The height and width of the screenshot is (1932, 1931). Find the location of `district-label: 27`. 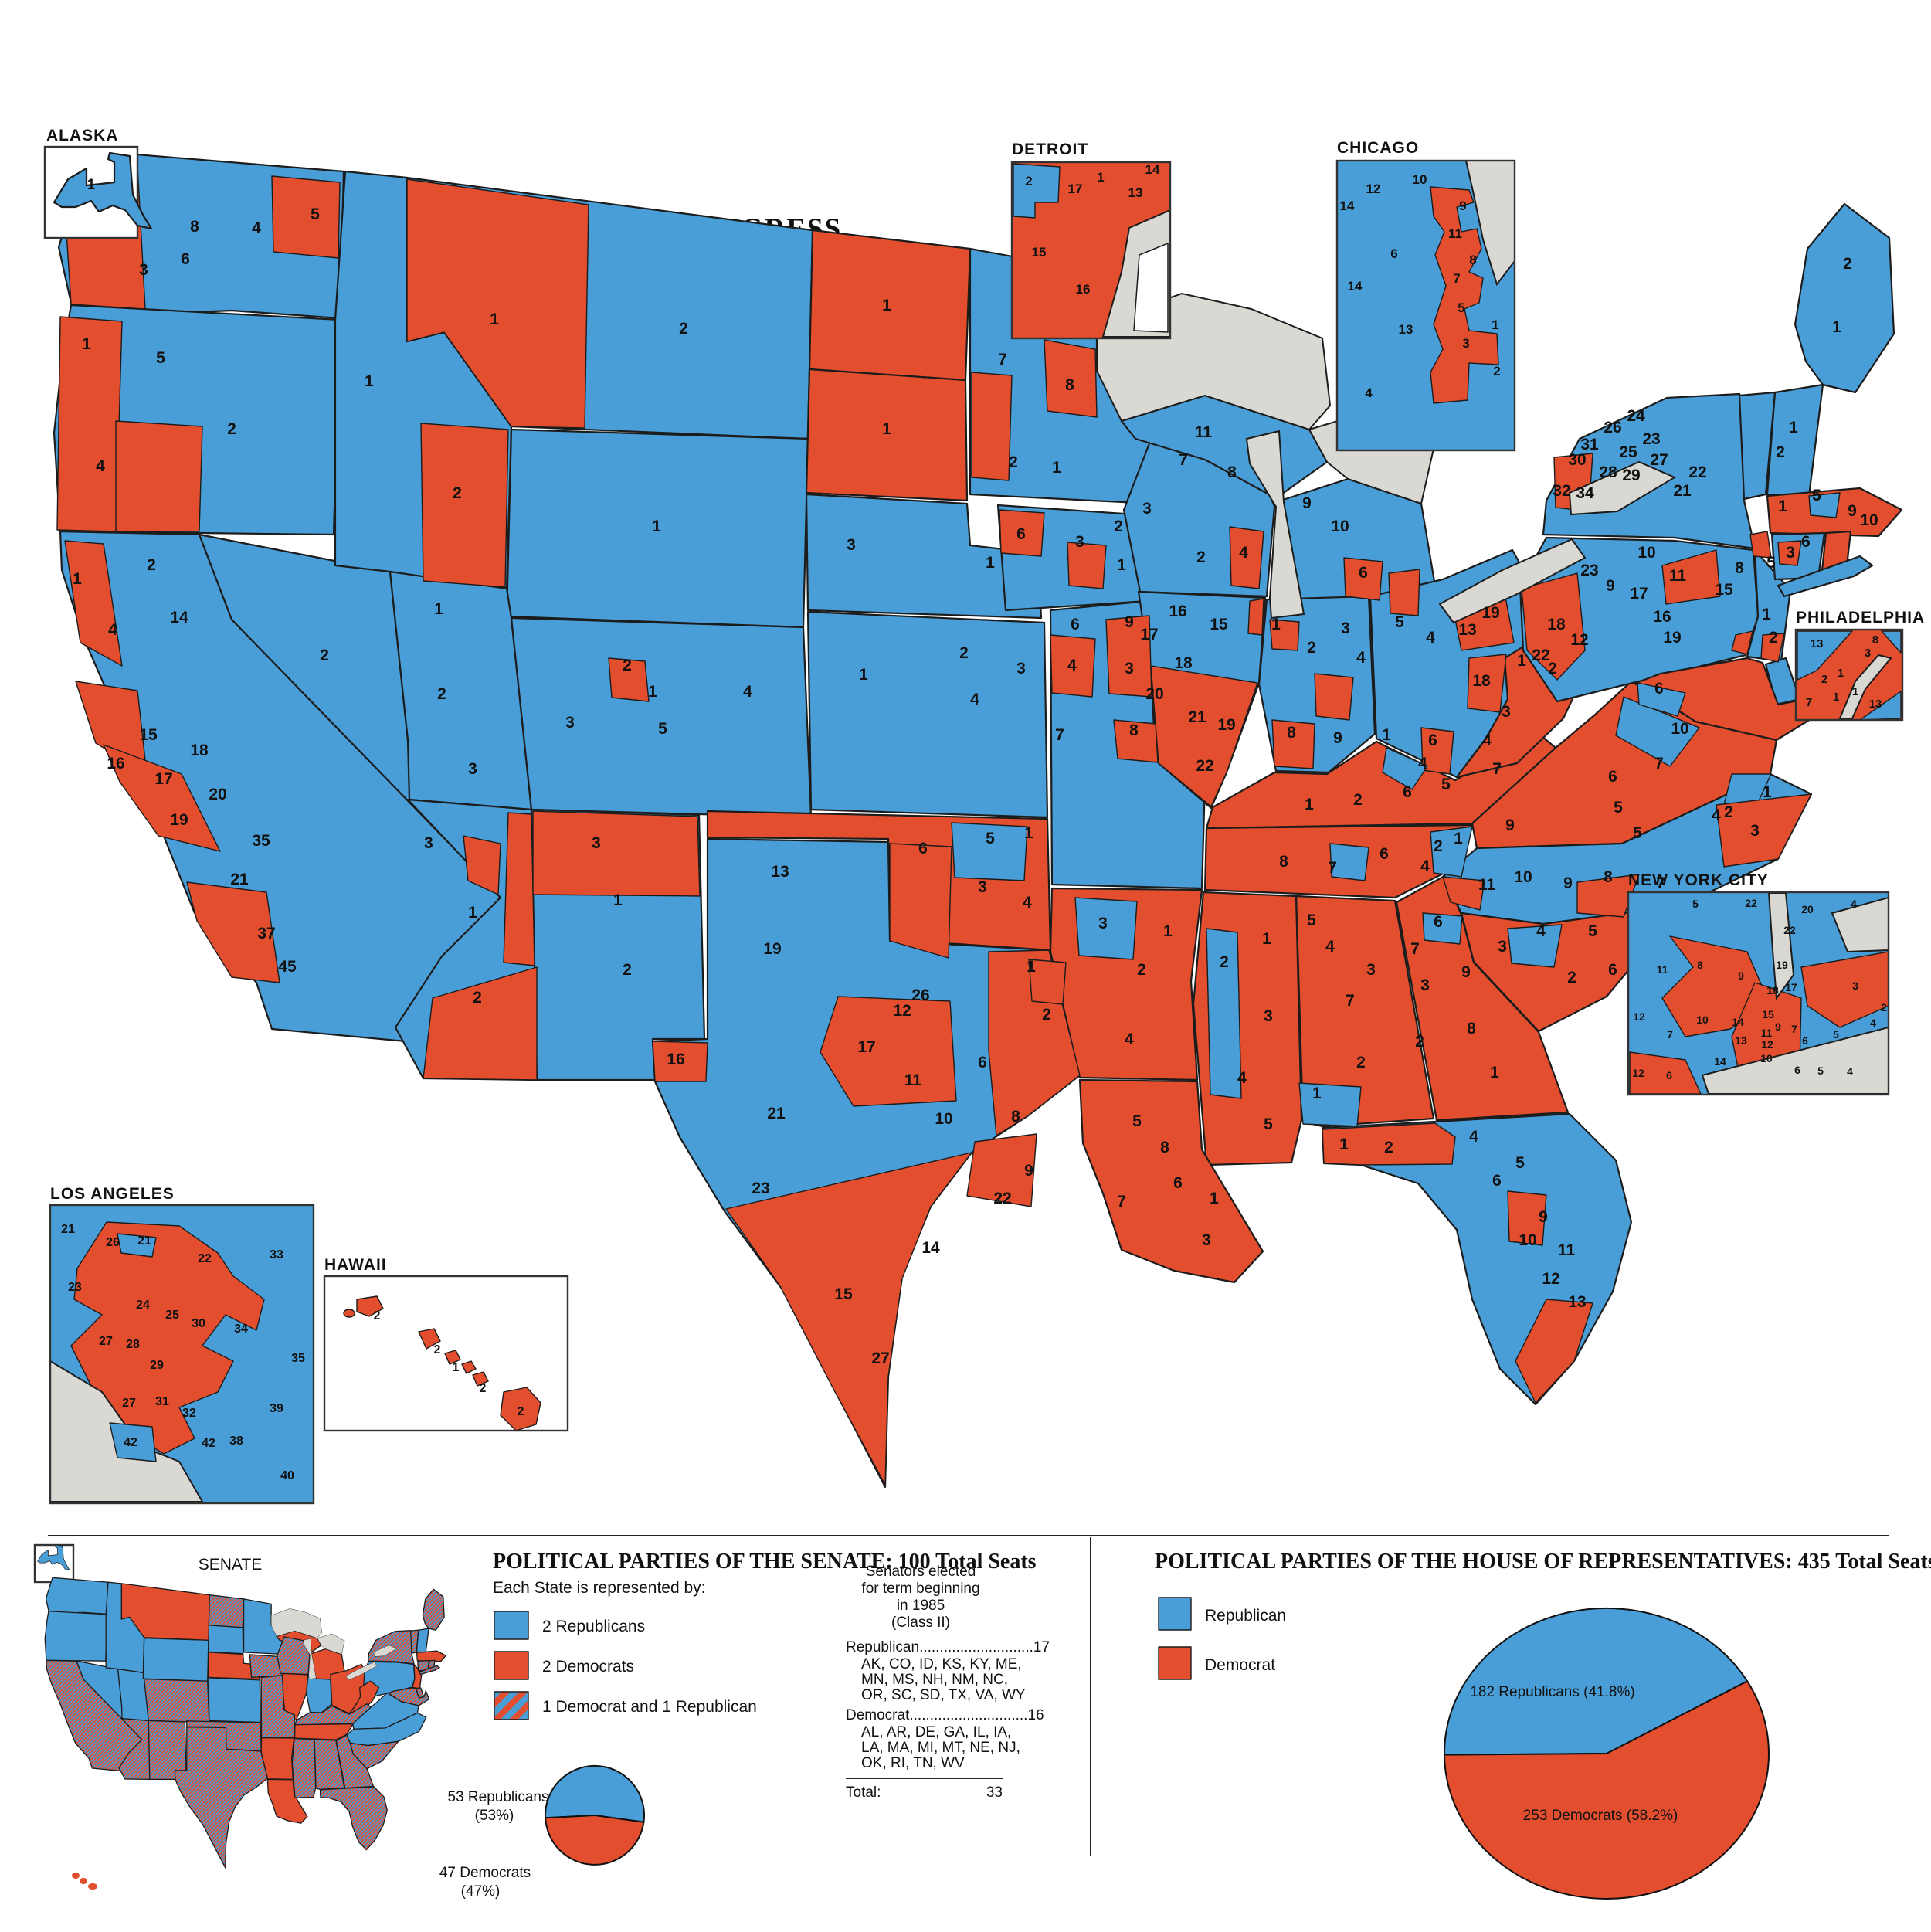

district-label: 27 is located at coordinates (129, 1403).